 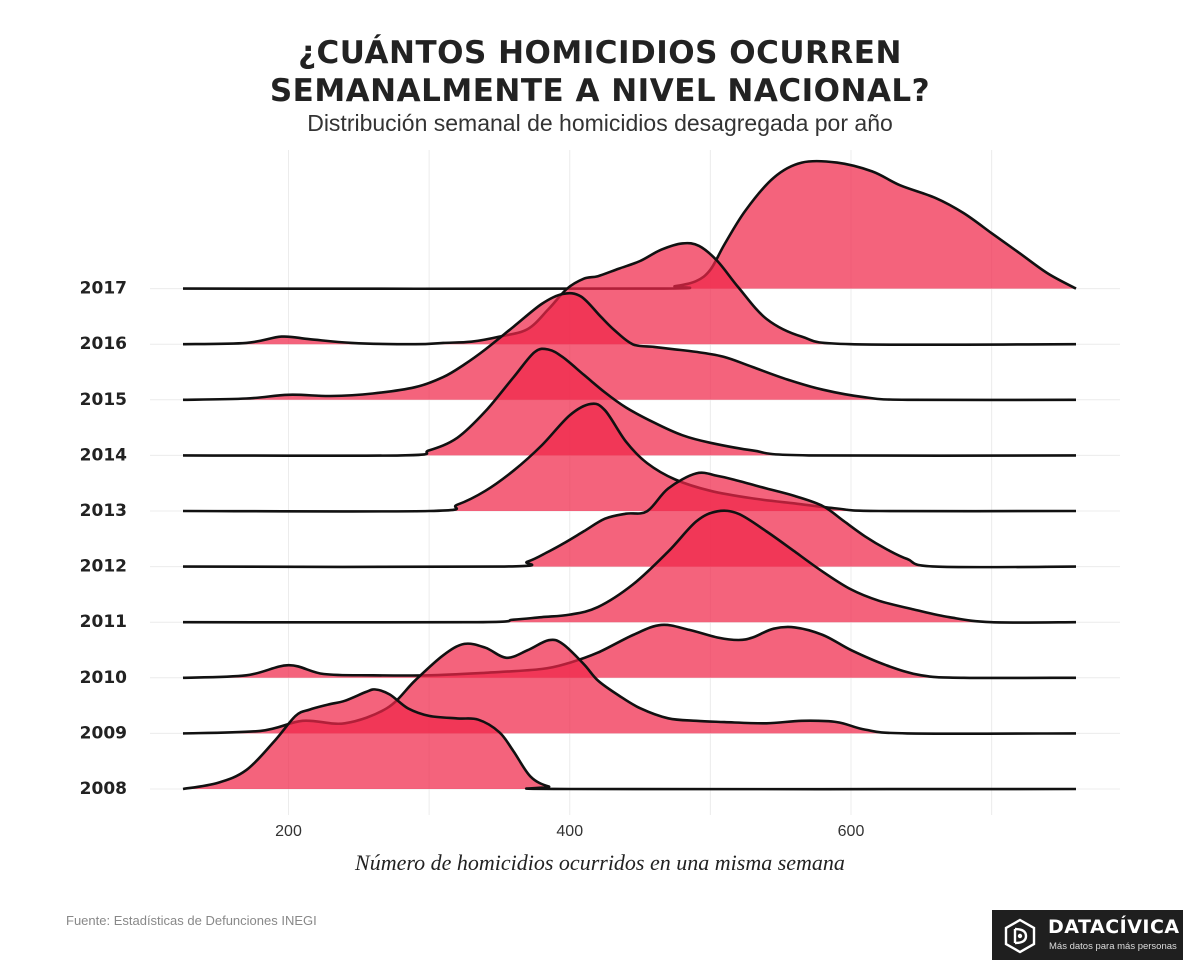 What do you see at coordinates (103, 678) in the screenshot?
I see `year-label-2010: 2010` at bounding box center [103, 678].